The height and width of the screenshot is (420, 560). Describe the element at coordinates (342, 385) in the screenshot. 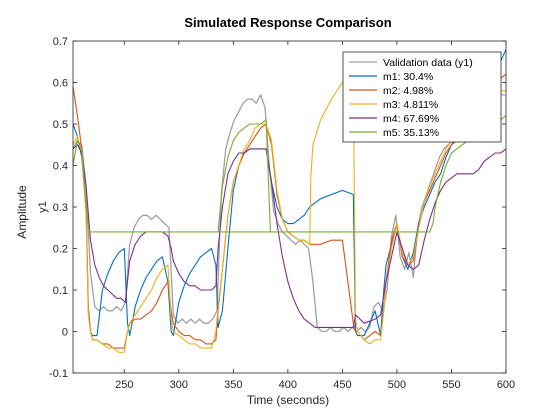

I see `x-tick-label: 450` at that location.